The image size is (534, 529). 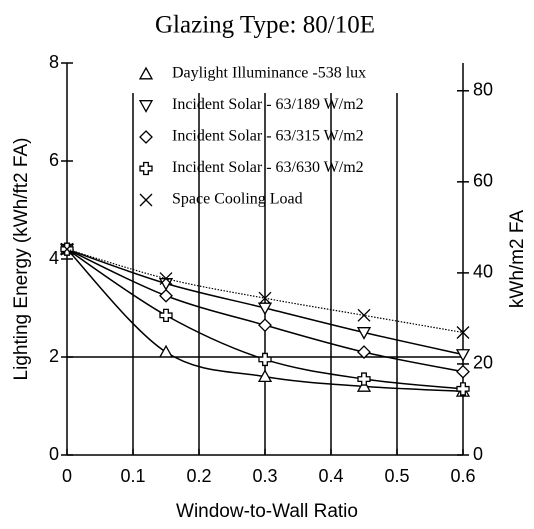 What do you see at coordinates (237, 199) in the screenshot?
I see `legend-label: Space Cooling Load` at bounding box center [237, 199].